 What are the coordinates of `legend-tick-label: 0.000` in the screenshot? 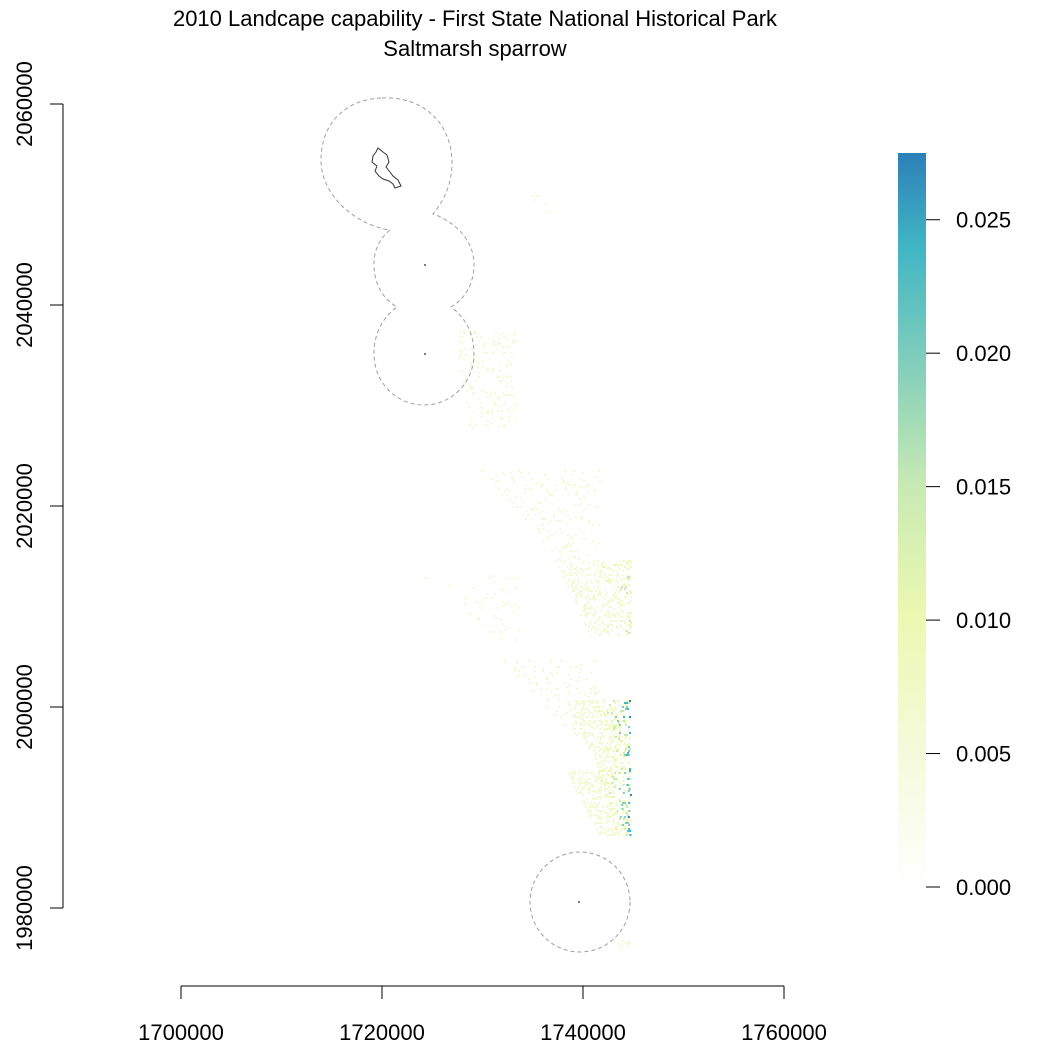 It's located at (983, 887).